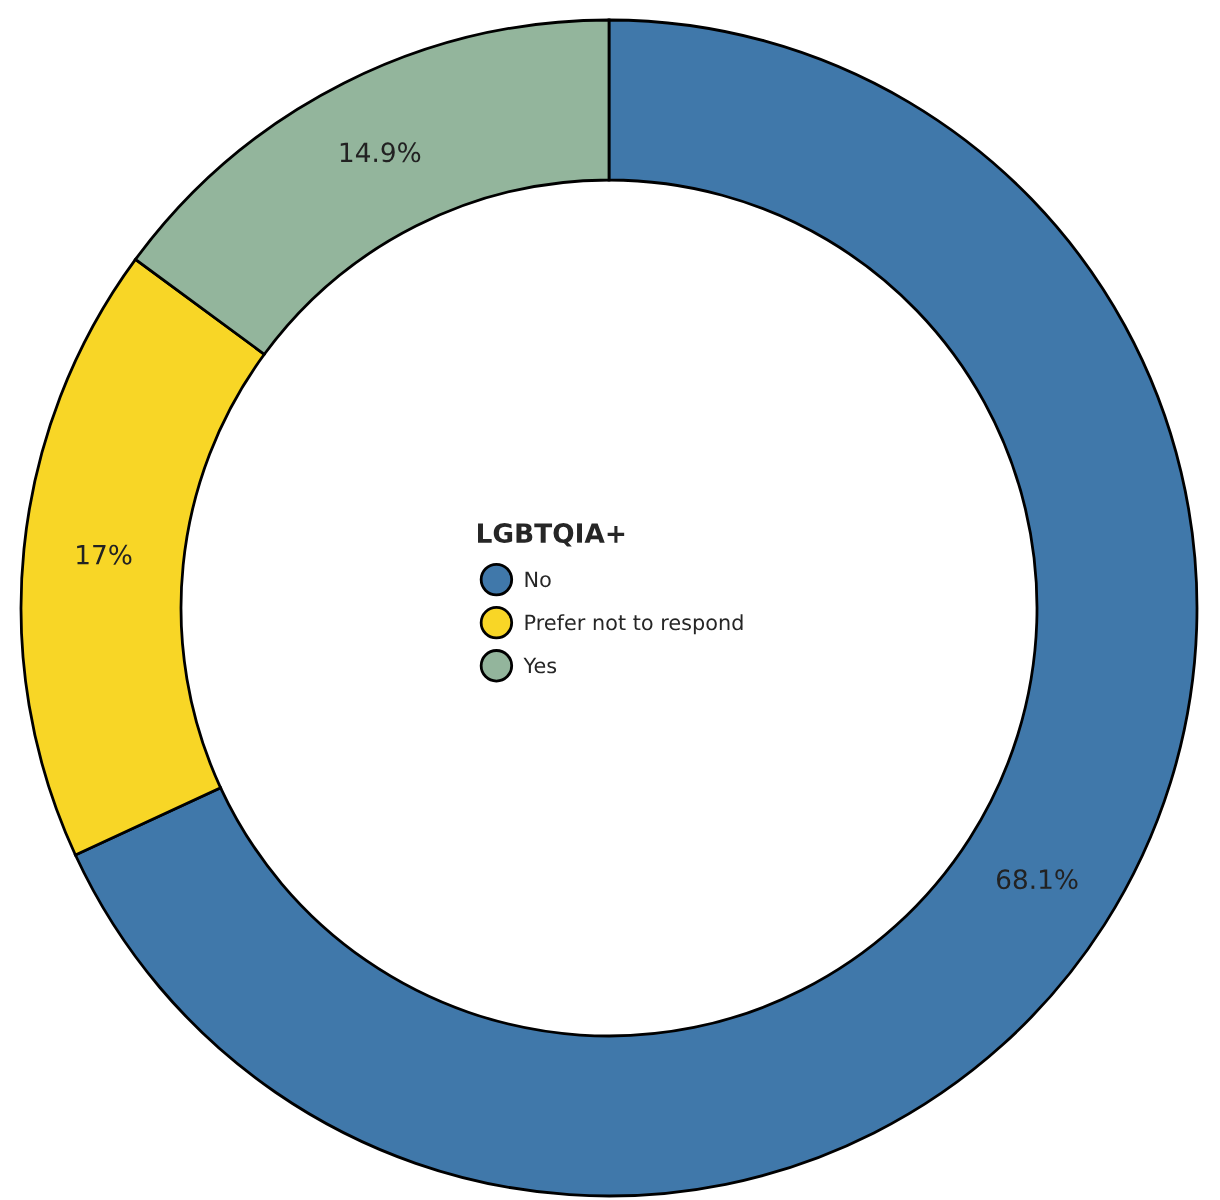  Describe the element at coordinates (551, 535) in the screenshot. I see `legend-title: LGBTQIA+` at that location.